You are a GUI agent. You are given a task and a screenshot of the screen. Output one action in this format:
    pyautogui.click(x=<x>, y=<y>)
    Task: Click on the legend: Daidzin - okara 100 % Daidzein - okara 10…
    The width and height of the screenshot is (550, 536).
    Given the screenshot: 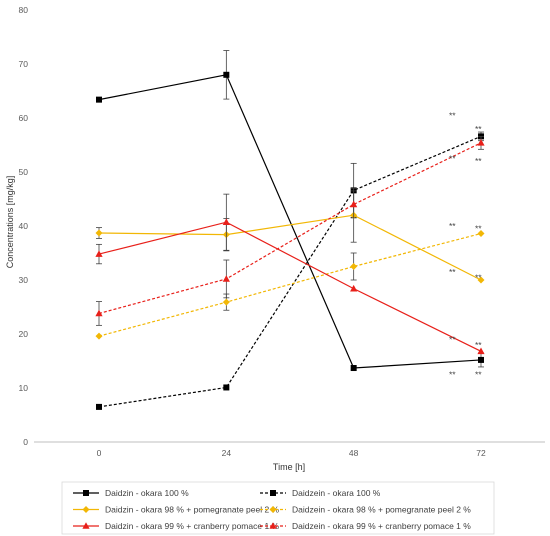 What is the action you would take?
    pyautogui.click(x=272, y=509)
    